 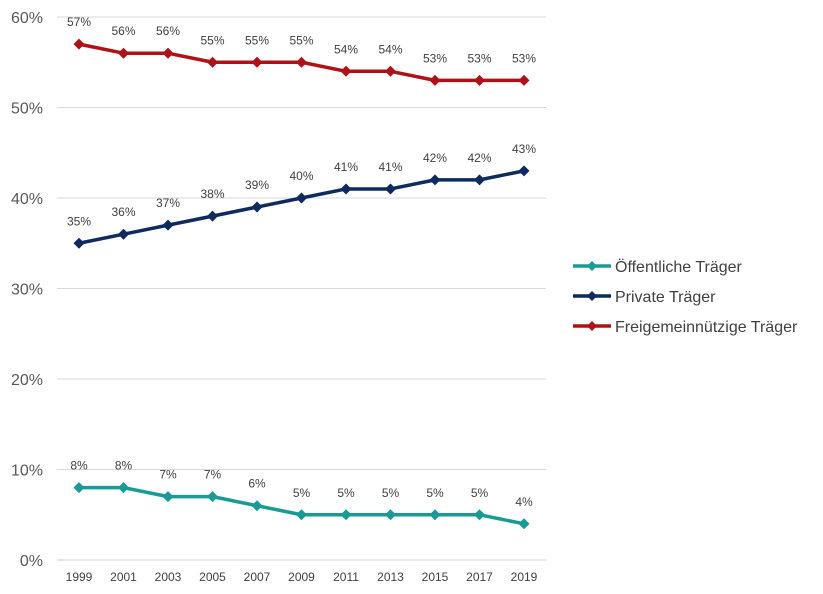 What do you see at coordinates (301, 176) in the screenshot?
I see `data-label: 40%` at bounding box center [301, 176].